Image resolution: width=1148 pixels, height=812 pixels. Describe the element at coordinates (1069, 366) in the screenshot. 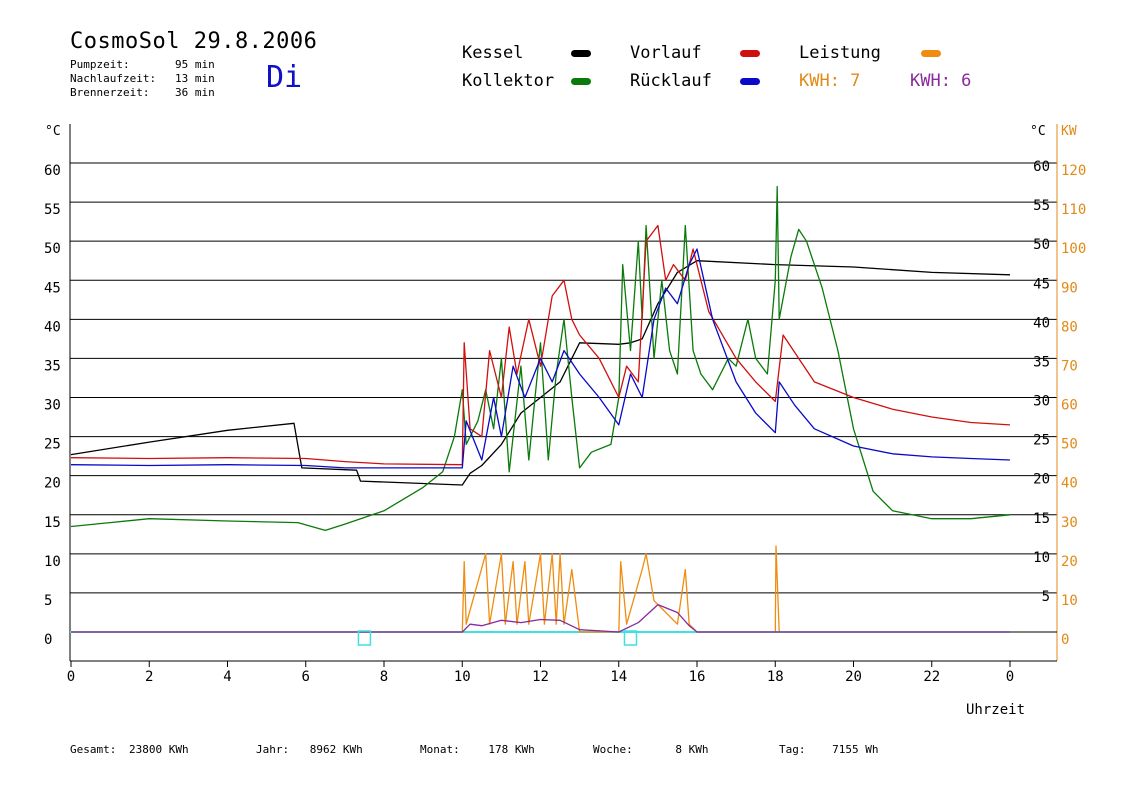

I see `y-tick-label-right-kw: 70` at that location.